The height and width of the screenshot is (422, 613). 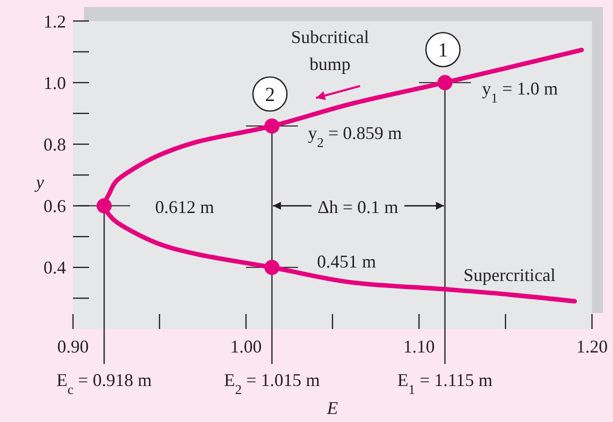 What do you see at coordinates (419, 346) in the screenshot?
I see `x-tick-label: 1.10` at bounding box center [419, 346].